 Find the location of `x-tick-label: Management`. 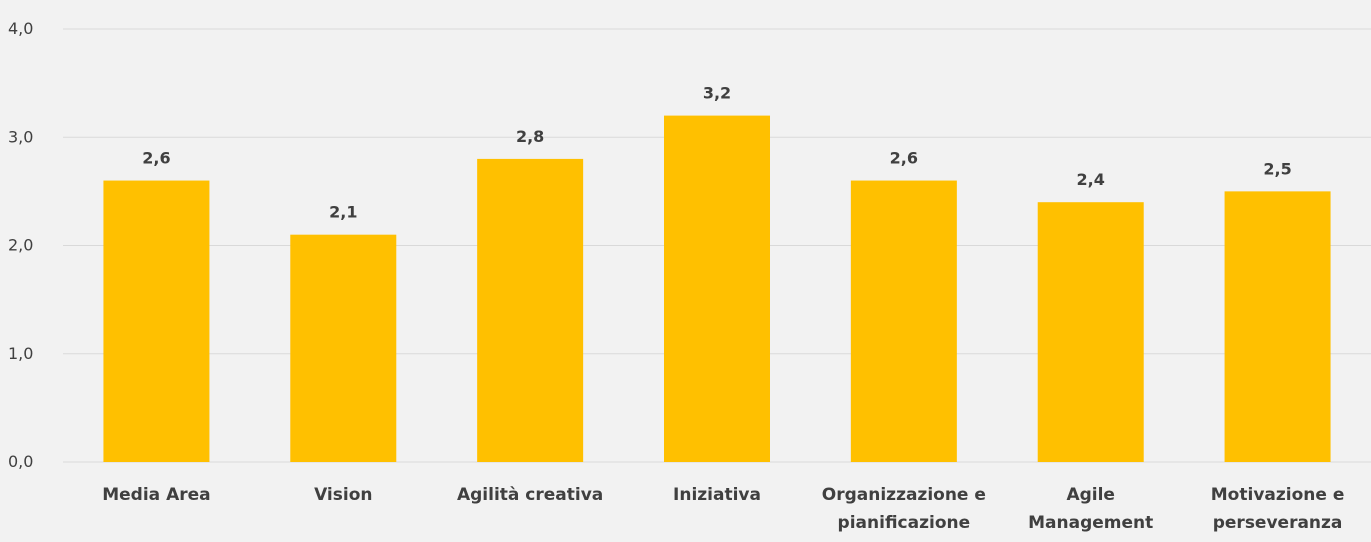

x-tick-label: Management is located at coordinates (1090, 523).